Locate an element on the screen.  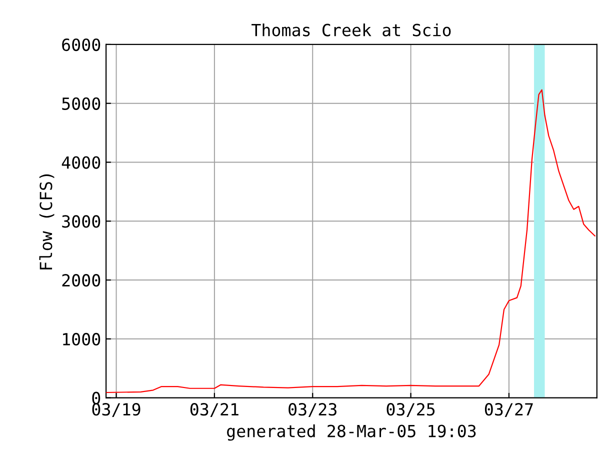
y-tick-label: 5000 is located at coordinates (81, 103).